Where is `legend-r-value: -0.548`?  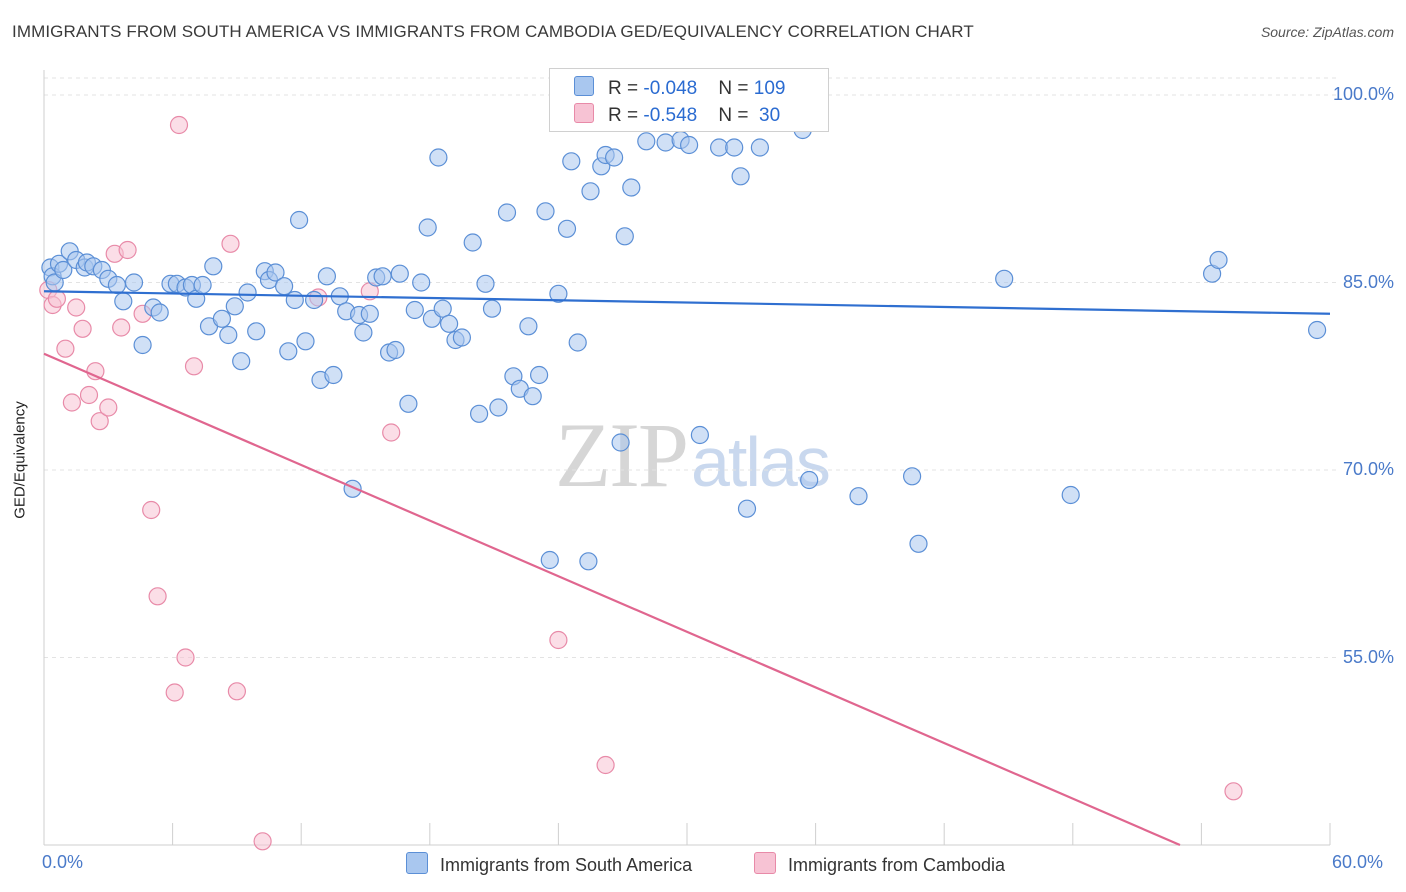
legend-r-value: -0.548 is located at coordinates (670, 115).